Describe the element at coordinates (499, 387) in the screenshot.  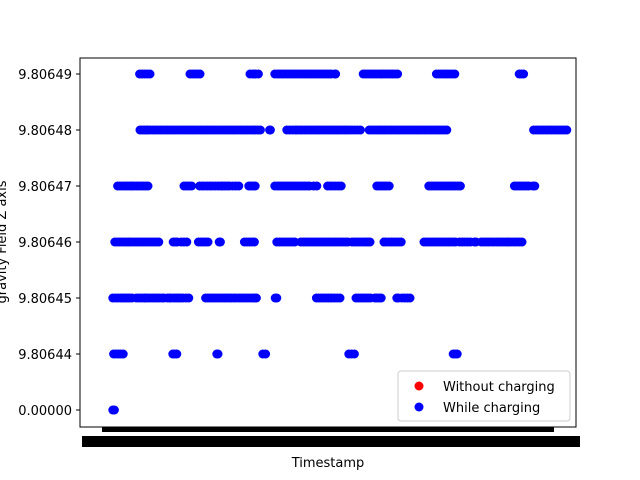
I see `legend-label-without-charging: Without charging` at that location.